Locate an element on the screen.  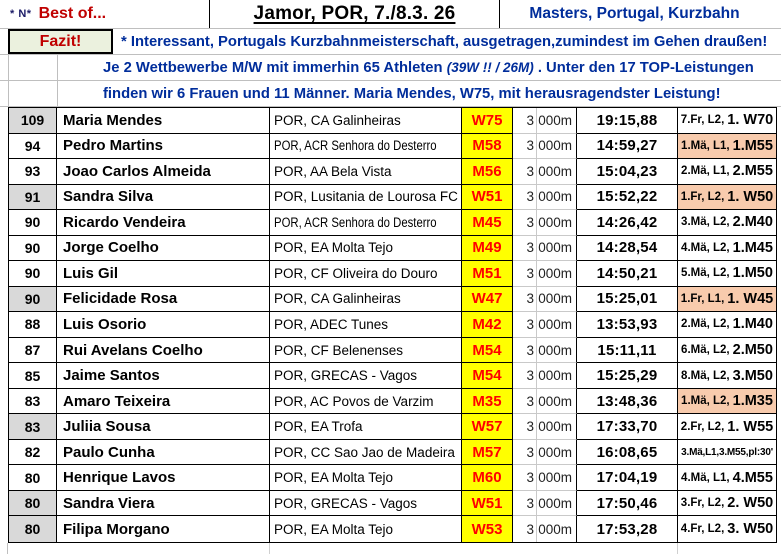
result-time: 15:52,22 is located at coordinates (627, 197).